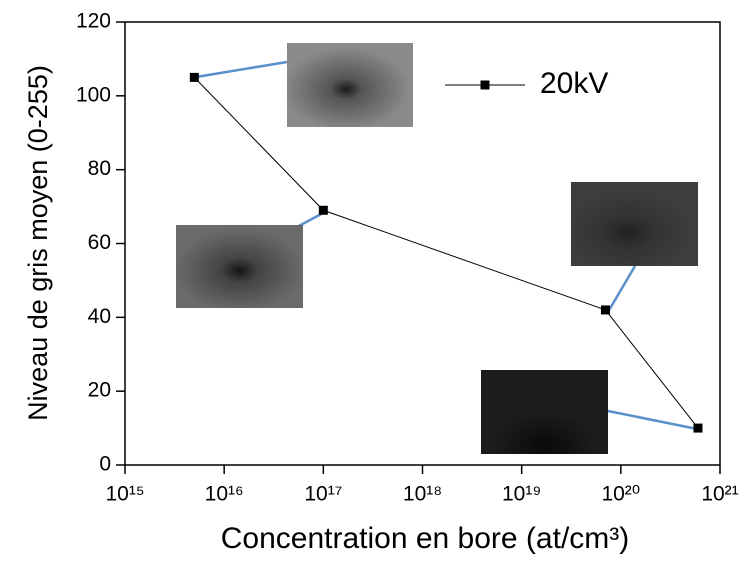 The height and width of the screenshot is (562, 749). I want to click on y-tick-label: 80, so click(99, 168).